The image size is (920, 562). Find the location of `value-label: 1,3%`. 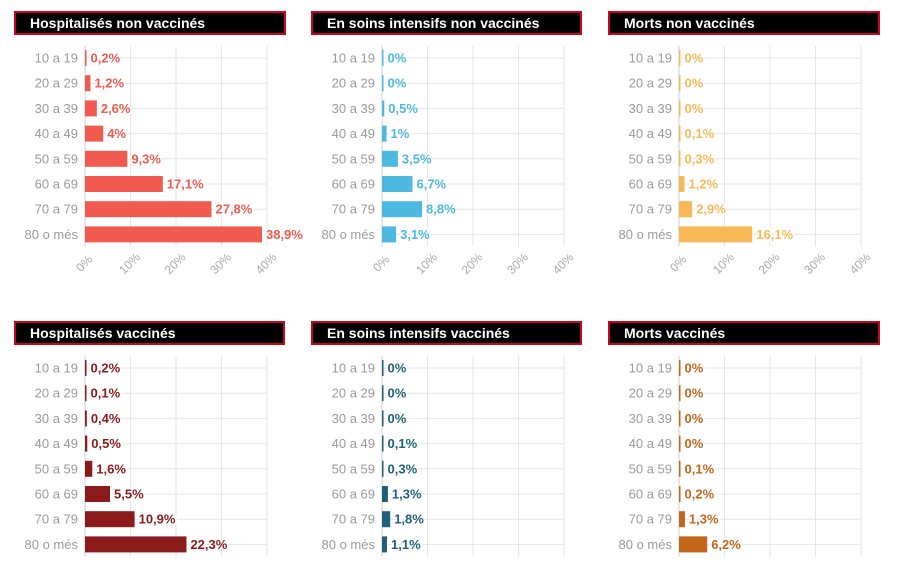

value-label: 1,3% is located at coordinates (407, 494).